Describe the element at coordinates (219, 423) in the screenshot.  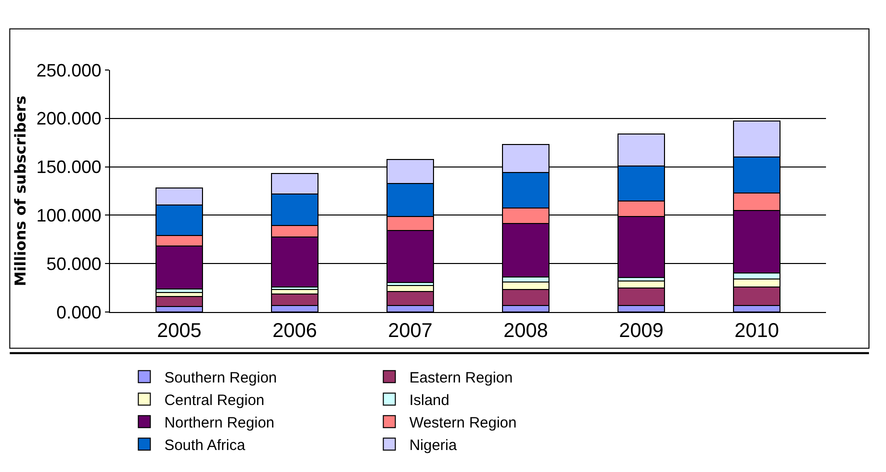
I see `legend-label: Northern Region` at that location.